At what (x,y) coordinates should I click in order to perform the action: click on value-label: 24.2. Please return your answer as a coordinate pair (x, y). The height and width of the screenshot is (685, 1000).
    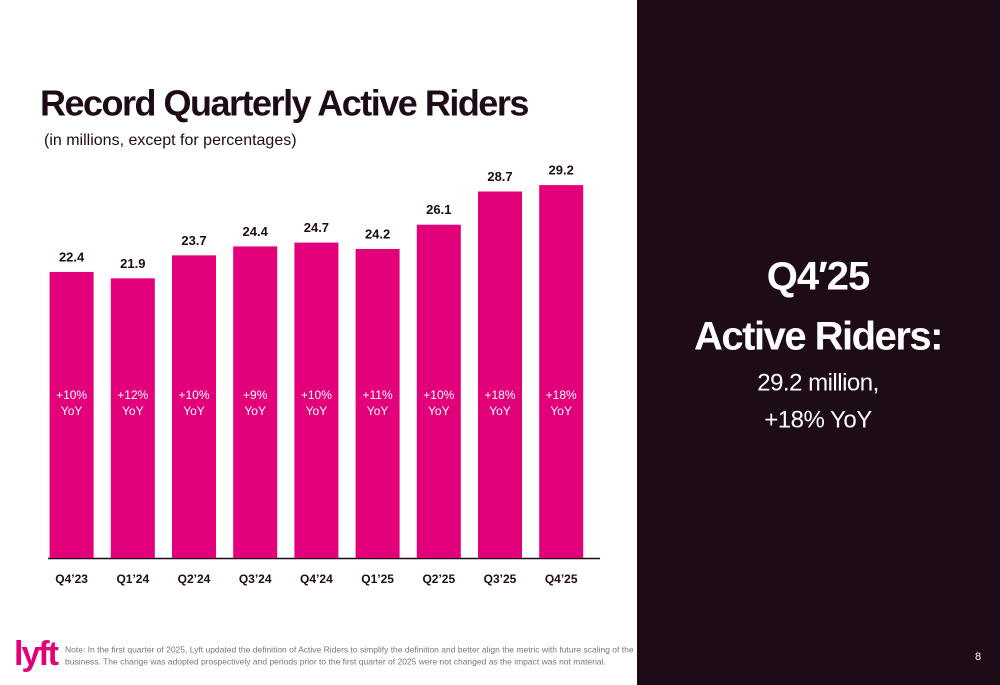
    Looking at the image, I should click on (377, 233).